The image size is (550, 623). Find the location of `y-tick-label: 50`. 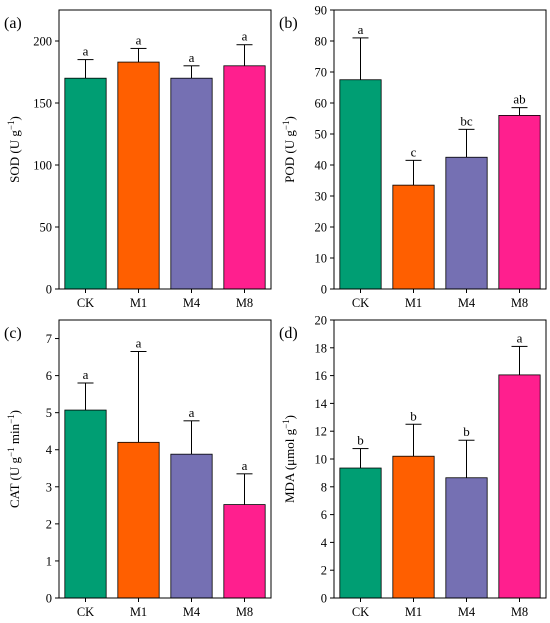

y-tick-label: 50 is located at coordinates (46, 228).